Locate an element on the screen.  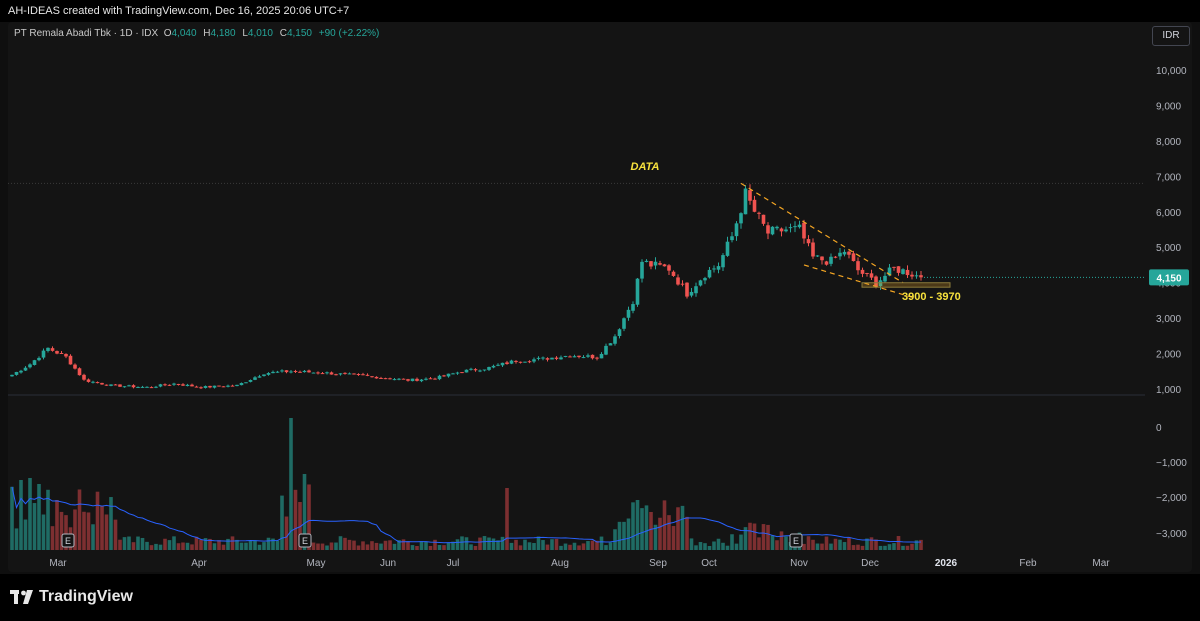
symbol-name: PT Remala Abadi Tbk · 1D · IDX is located at coordinates (86, 33).